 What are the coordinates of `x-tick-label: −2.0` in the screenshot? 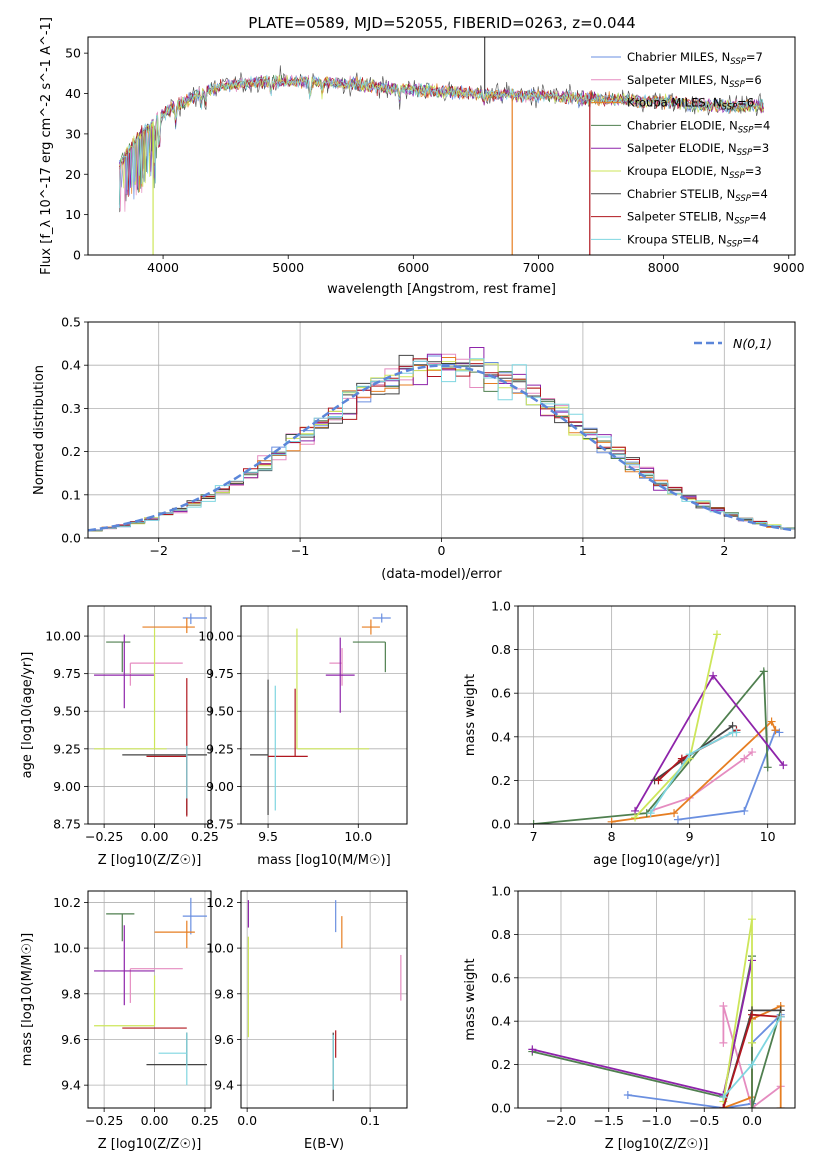 It's located at (561, 1120).